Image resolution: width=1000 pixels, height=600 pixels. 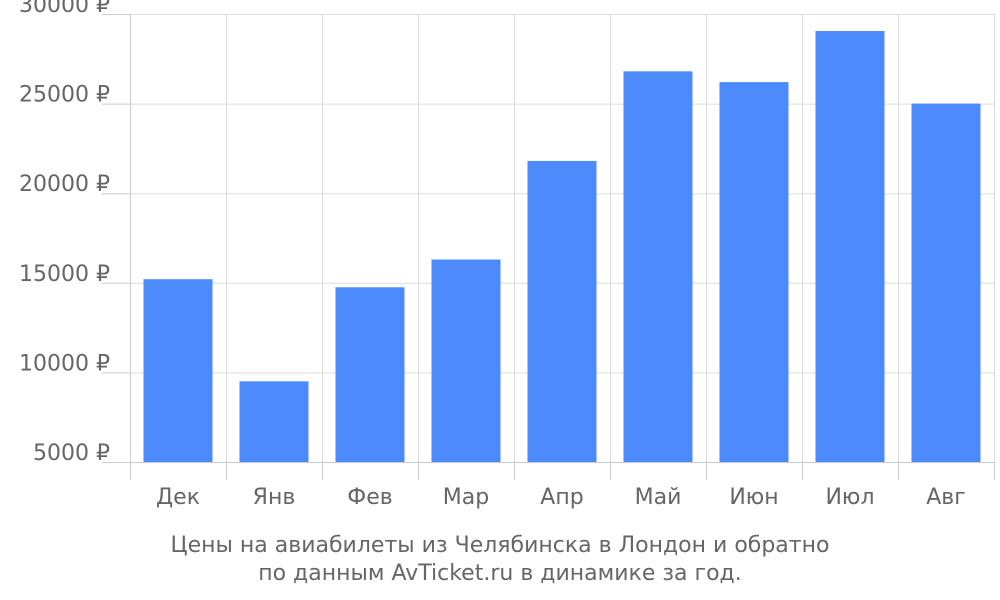 I want to click on y-tick-label: 20000 ₽, so click(x=64, y=184).